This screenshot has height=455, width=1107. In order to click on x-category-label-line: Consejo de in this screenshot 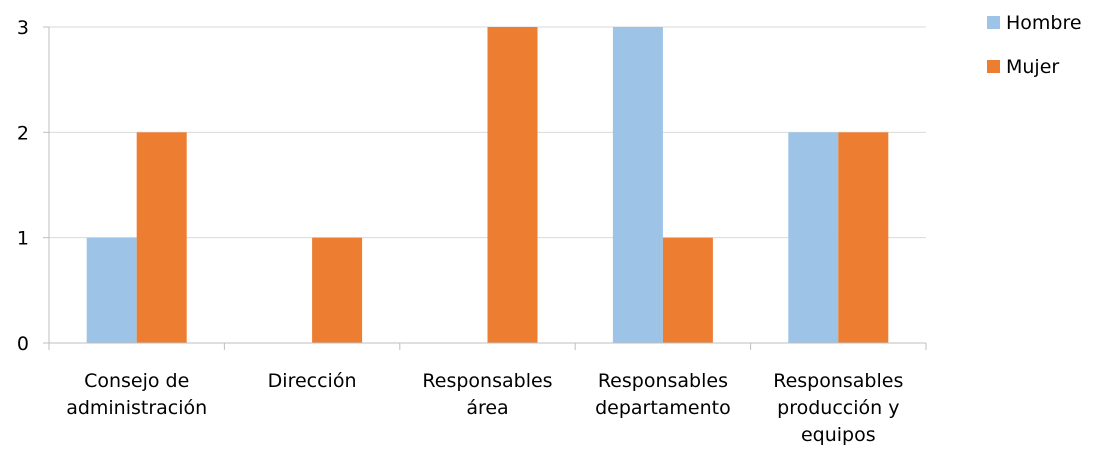, I will do `click(136, 381)`.